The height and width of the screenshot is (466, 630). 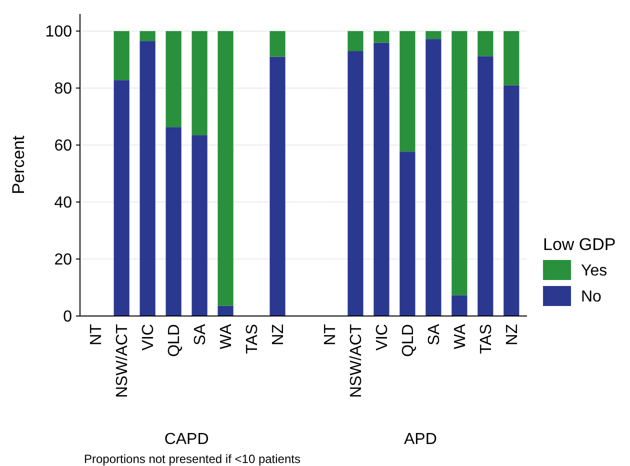 I want to click on y-tick-label: 0, so click(x=67, y=317).